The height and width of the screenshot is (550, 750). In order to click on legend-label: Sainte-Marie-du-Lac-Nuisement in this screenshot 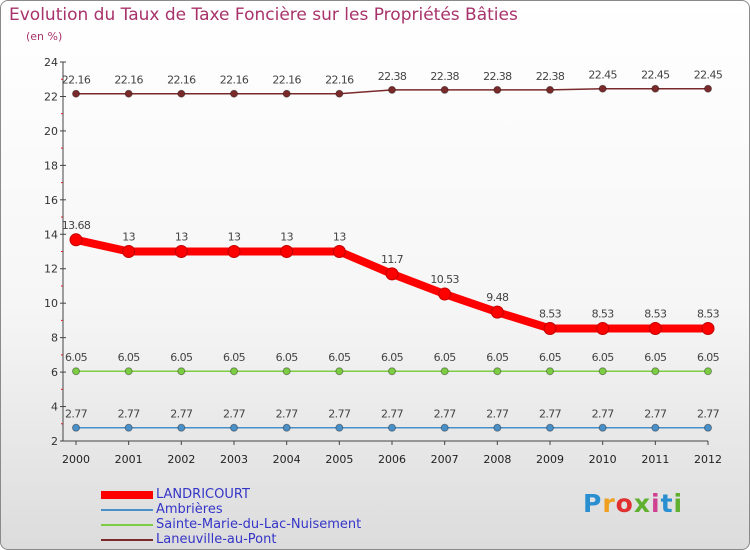, I will do `click(259, 524)`.